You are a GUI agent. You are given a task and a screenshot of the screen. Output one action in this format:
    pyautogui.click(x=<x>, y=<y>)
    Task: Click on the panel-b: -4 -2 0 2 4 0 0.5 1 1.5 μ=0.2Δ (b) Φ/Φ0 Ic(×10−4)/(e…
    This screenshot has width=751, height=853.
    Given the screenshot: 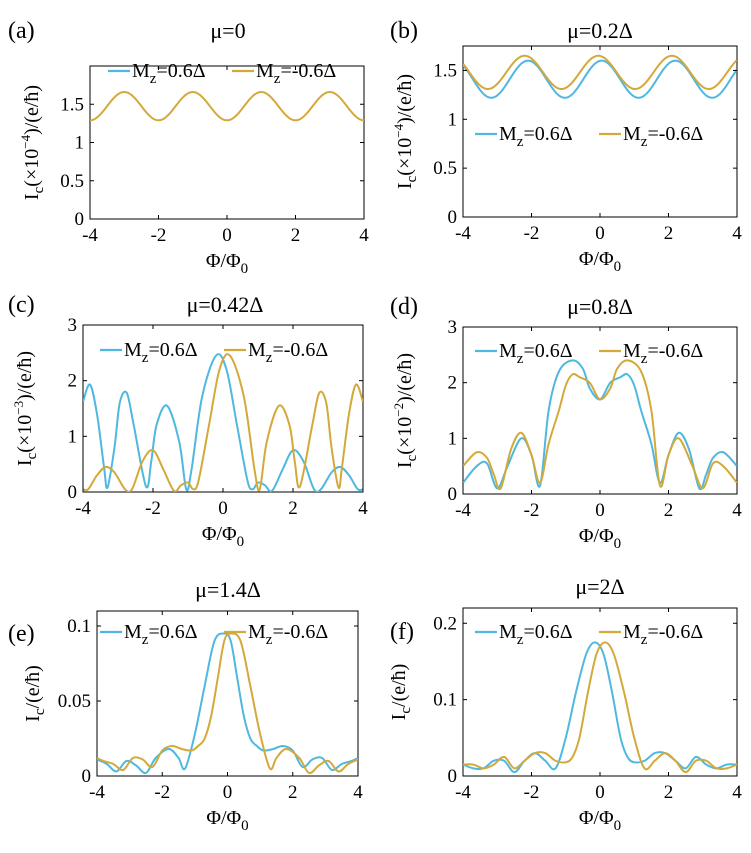 What is the action you would take?
    pyautogui.click(x=566, y=146)
    